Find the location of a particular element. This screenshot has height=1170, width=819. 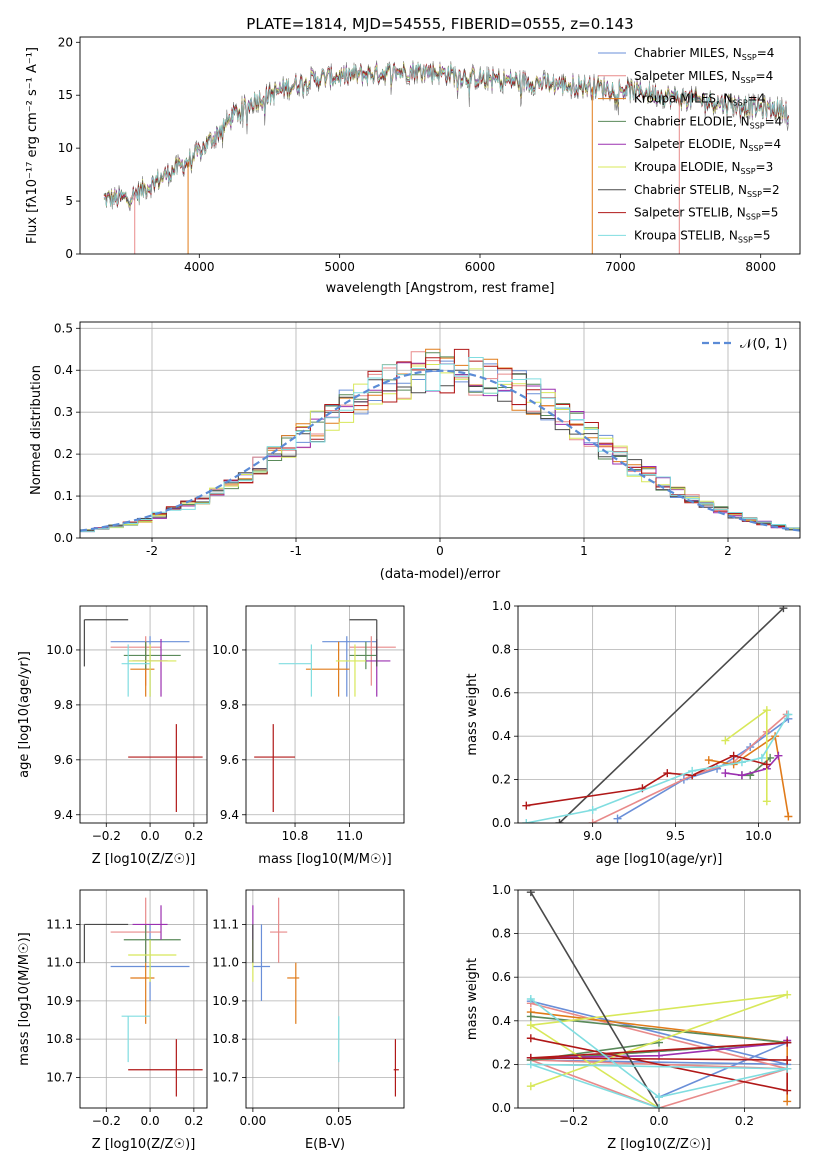

legend-value: =5 is located at coordinates (762, 235).